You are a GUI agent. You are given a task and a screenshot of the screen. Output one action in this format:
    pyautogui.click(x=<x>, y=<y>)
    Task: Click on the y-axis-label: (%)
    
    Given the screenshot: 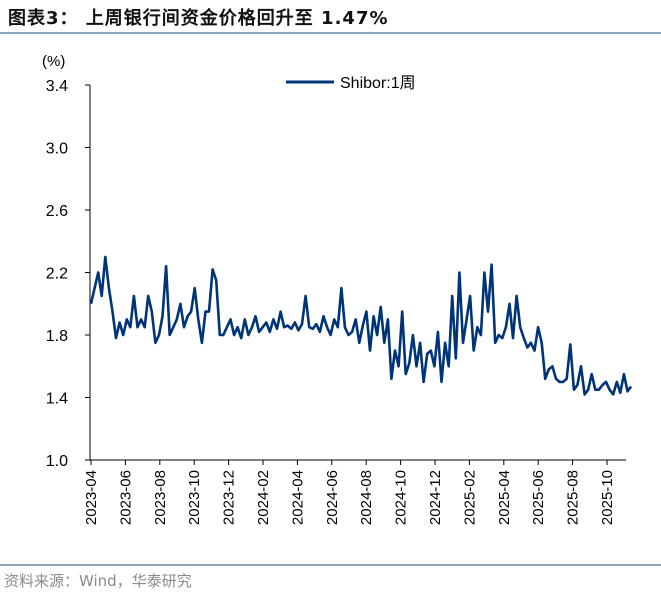 What is the action you would take?
    pyautogui.click(x=53, y=61)
    